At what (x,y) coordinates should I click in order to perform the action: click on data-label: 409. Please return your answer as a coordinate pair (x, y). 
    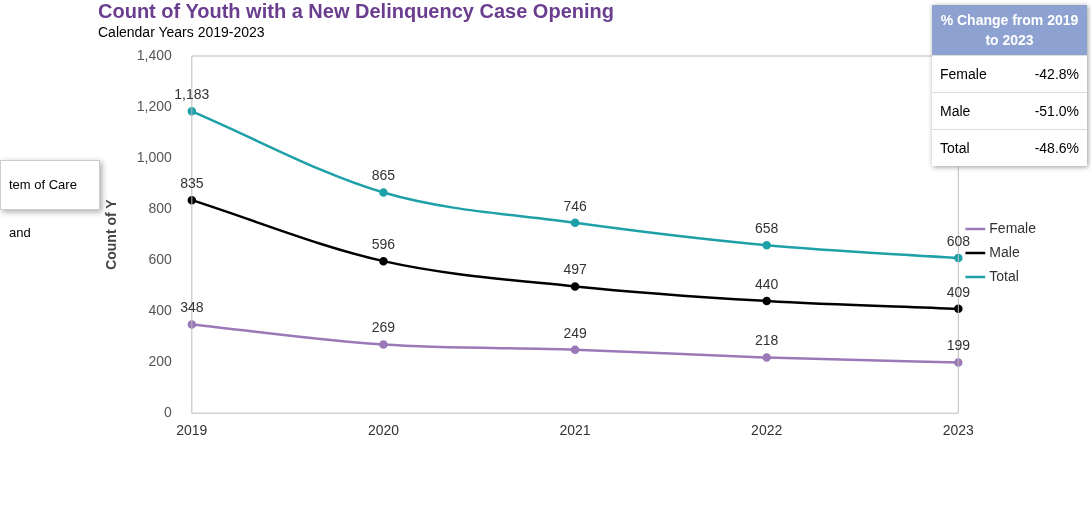
    Looking at the image, I should click on (958, 291).